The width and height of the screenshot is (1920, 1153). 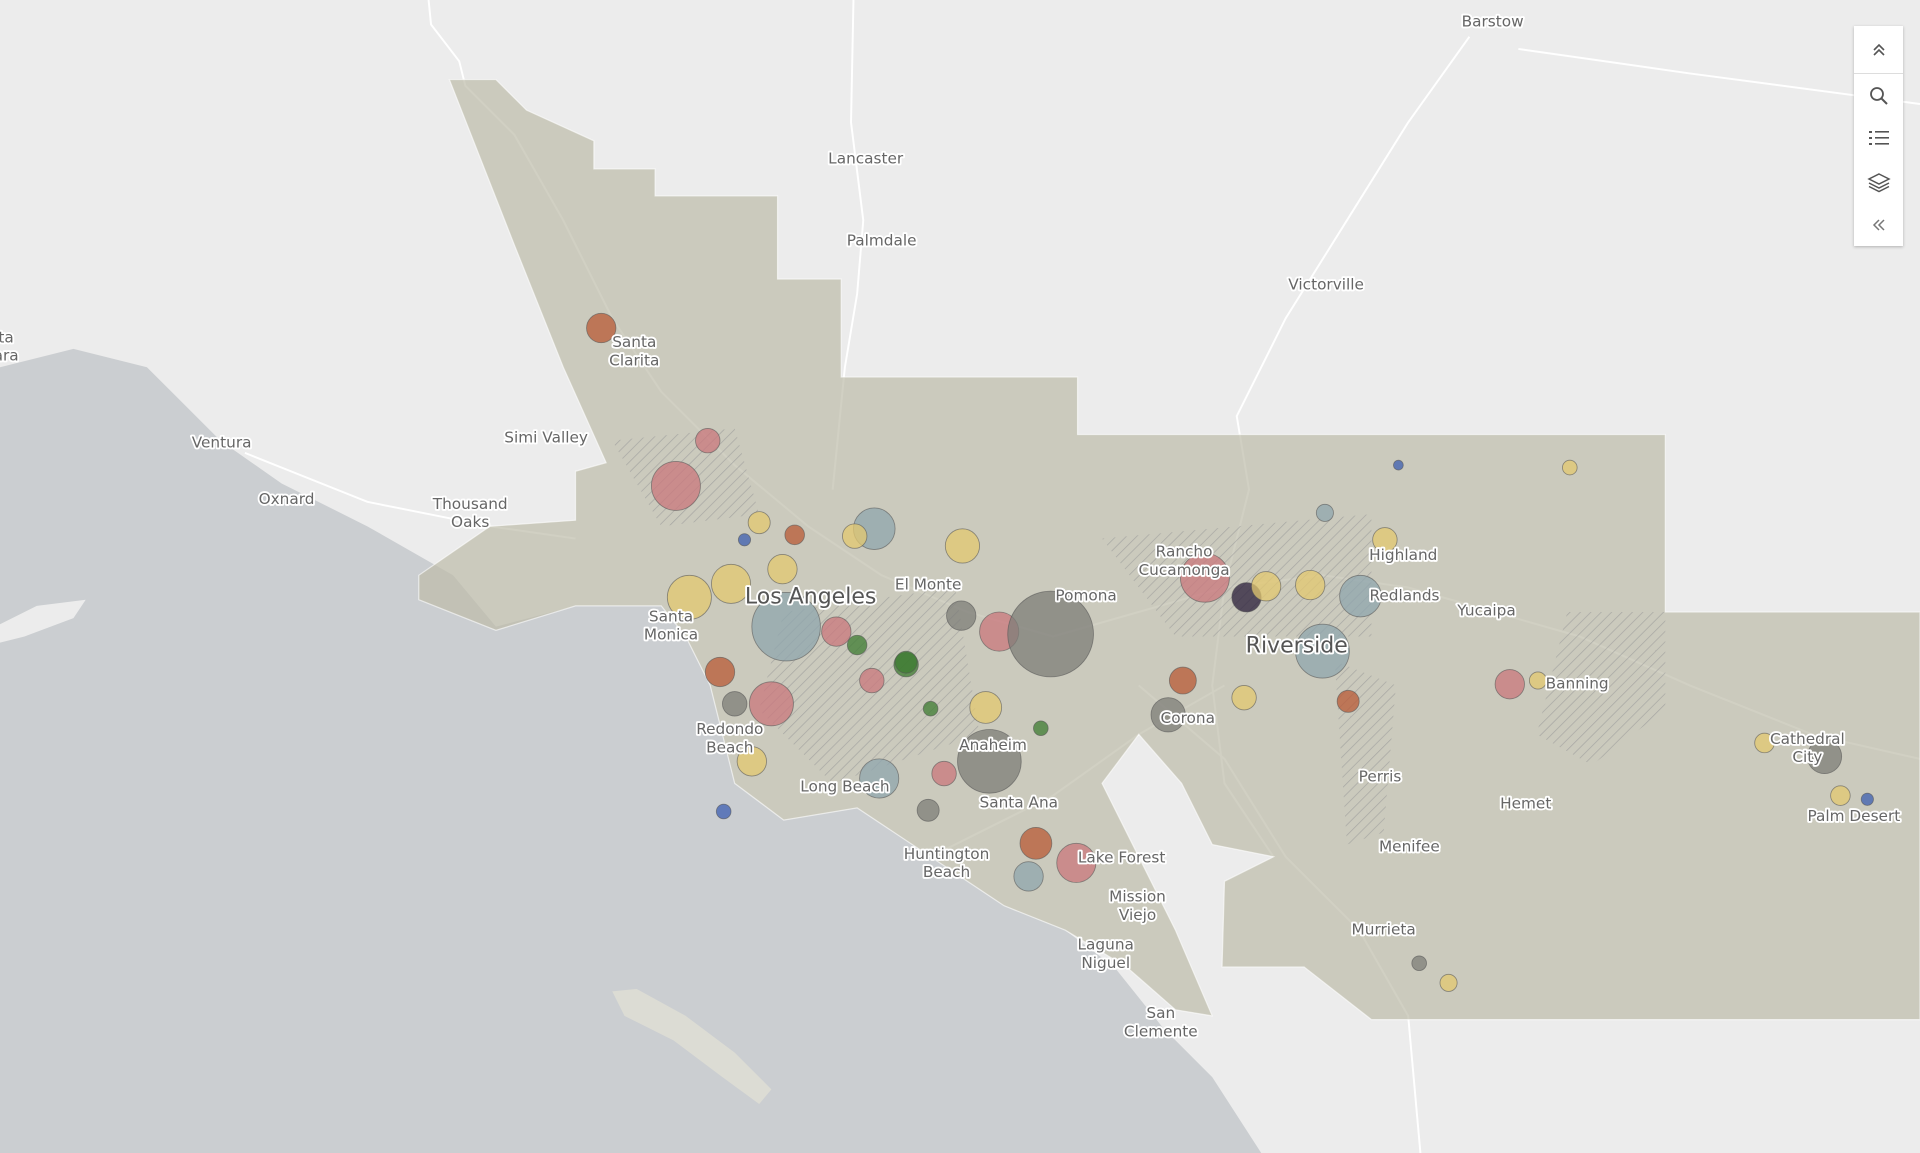 What do you see at coordinates (1404, 596) in the screenshot?
I see `place-label: Redlands` at bounding box center [1404, 596].